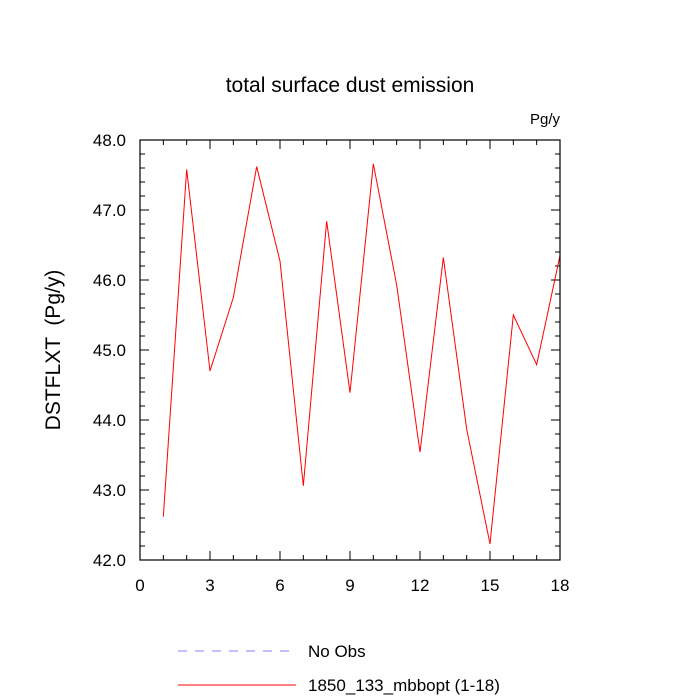 This screenshot has width=700, height=700. I want to click on x-tick-label: 6, so click(279, 585).